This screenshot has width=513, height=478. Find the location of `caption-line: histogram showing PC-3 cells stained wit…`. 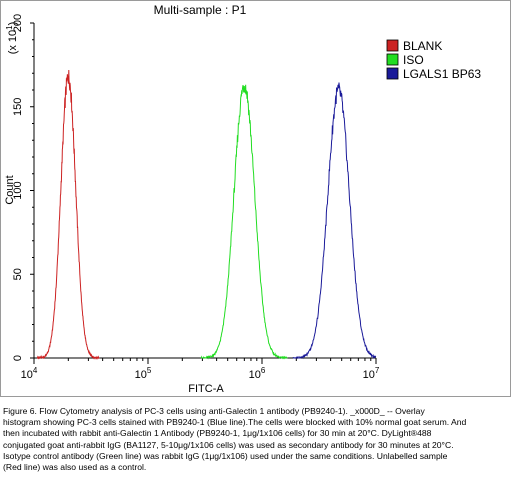

caption-line: histogram showing PC-3 cells stained wit… is located at coordinates (235, 422).